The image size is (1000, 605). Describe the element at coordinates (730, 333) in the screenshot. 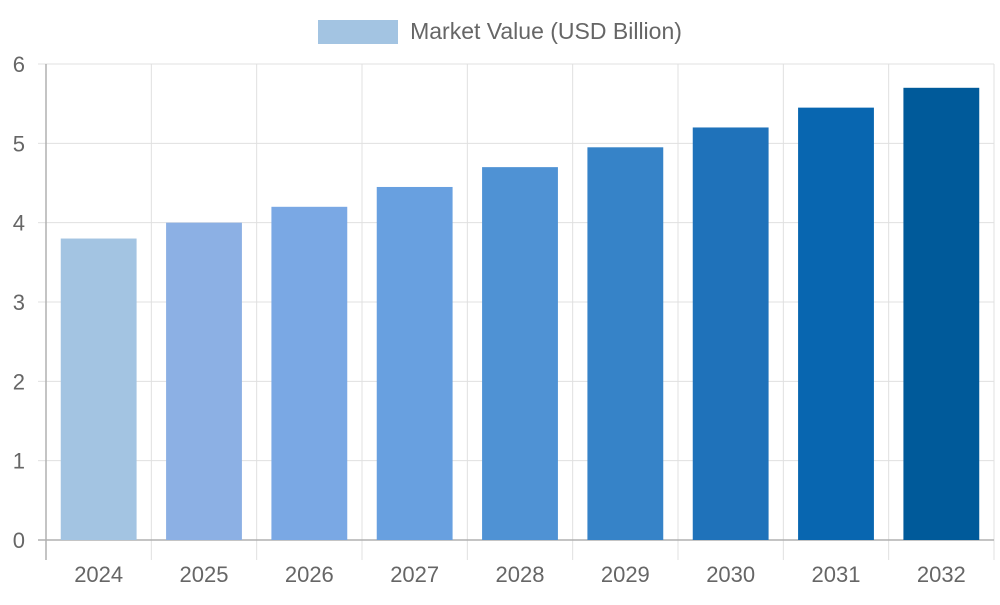

I see `bar-2030` at that location.